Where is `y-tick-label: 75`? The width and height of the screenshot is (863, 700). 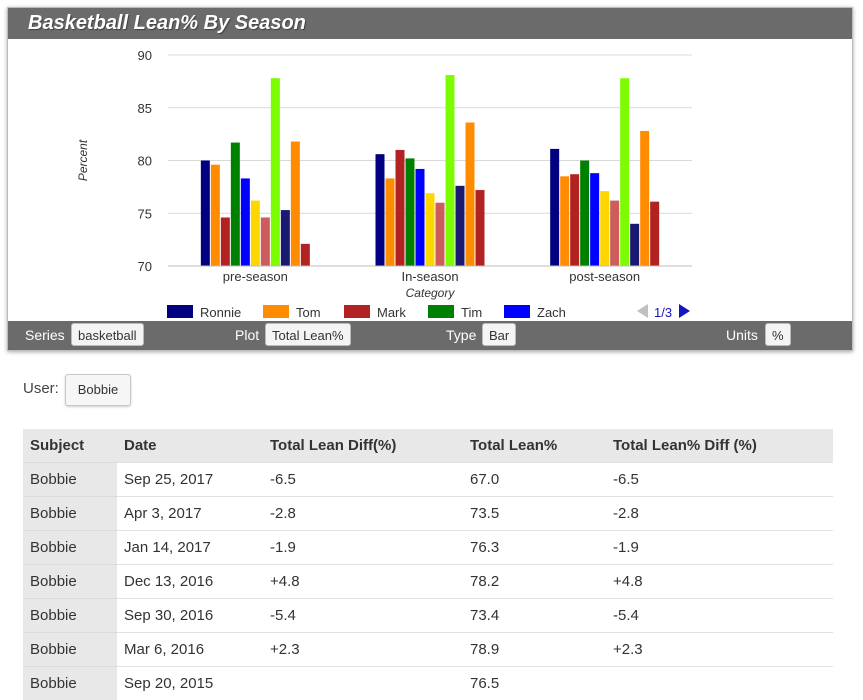 y-tick-label: 75 is located at coordinates (145, 213).